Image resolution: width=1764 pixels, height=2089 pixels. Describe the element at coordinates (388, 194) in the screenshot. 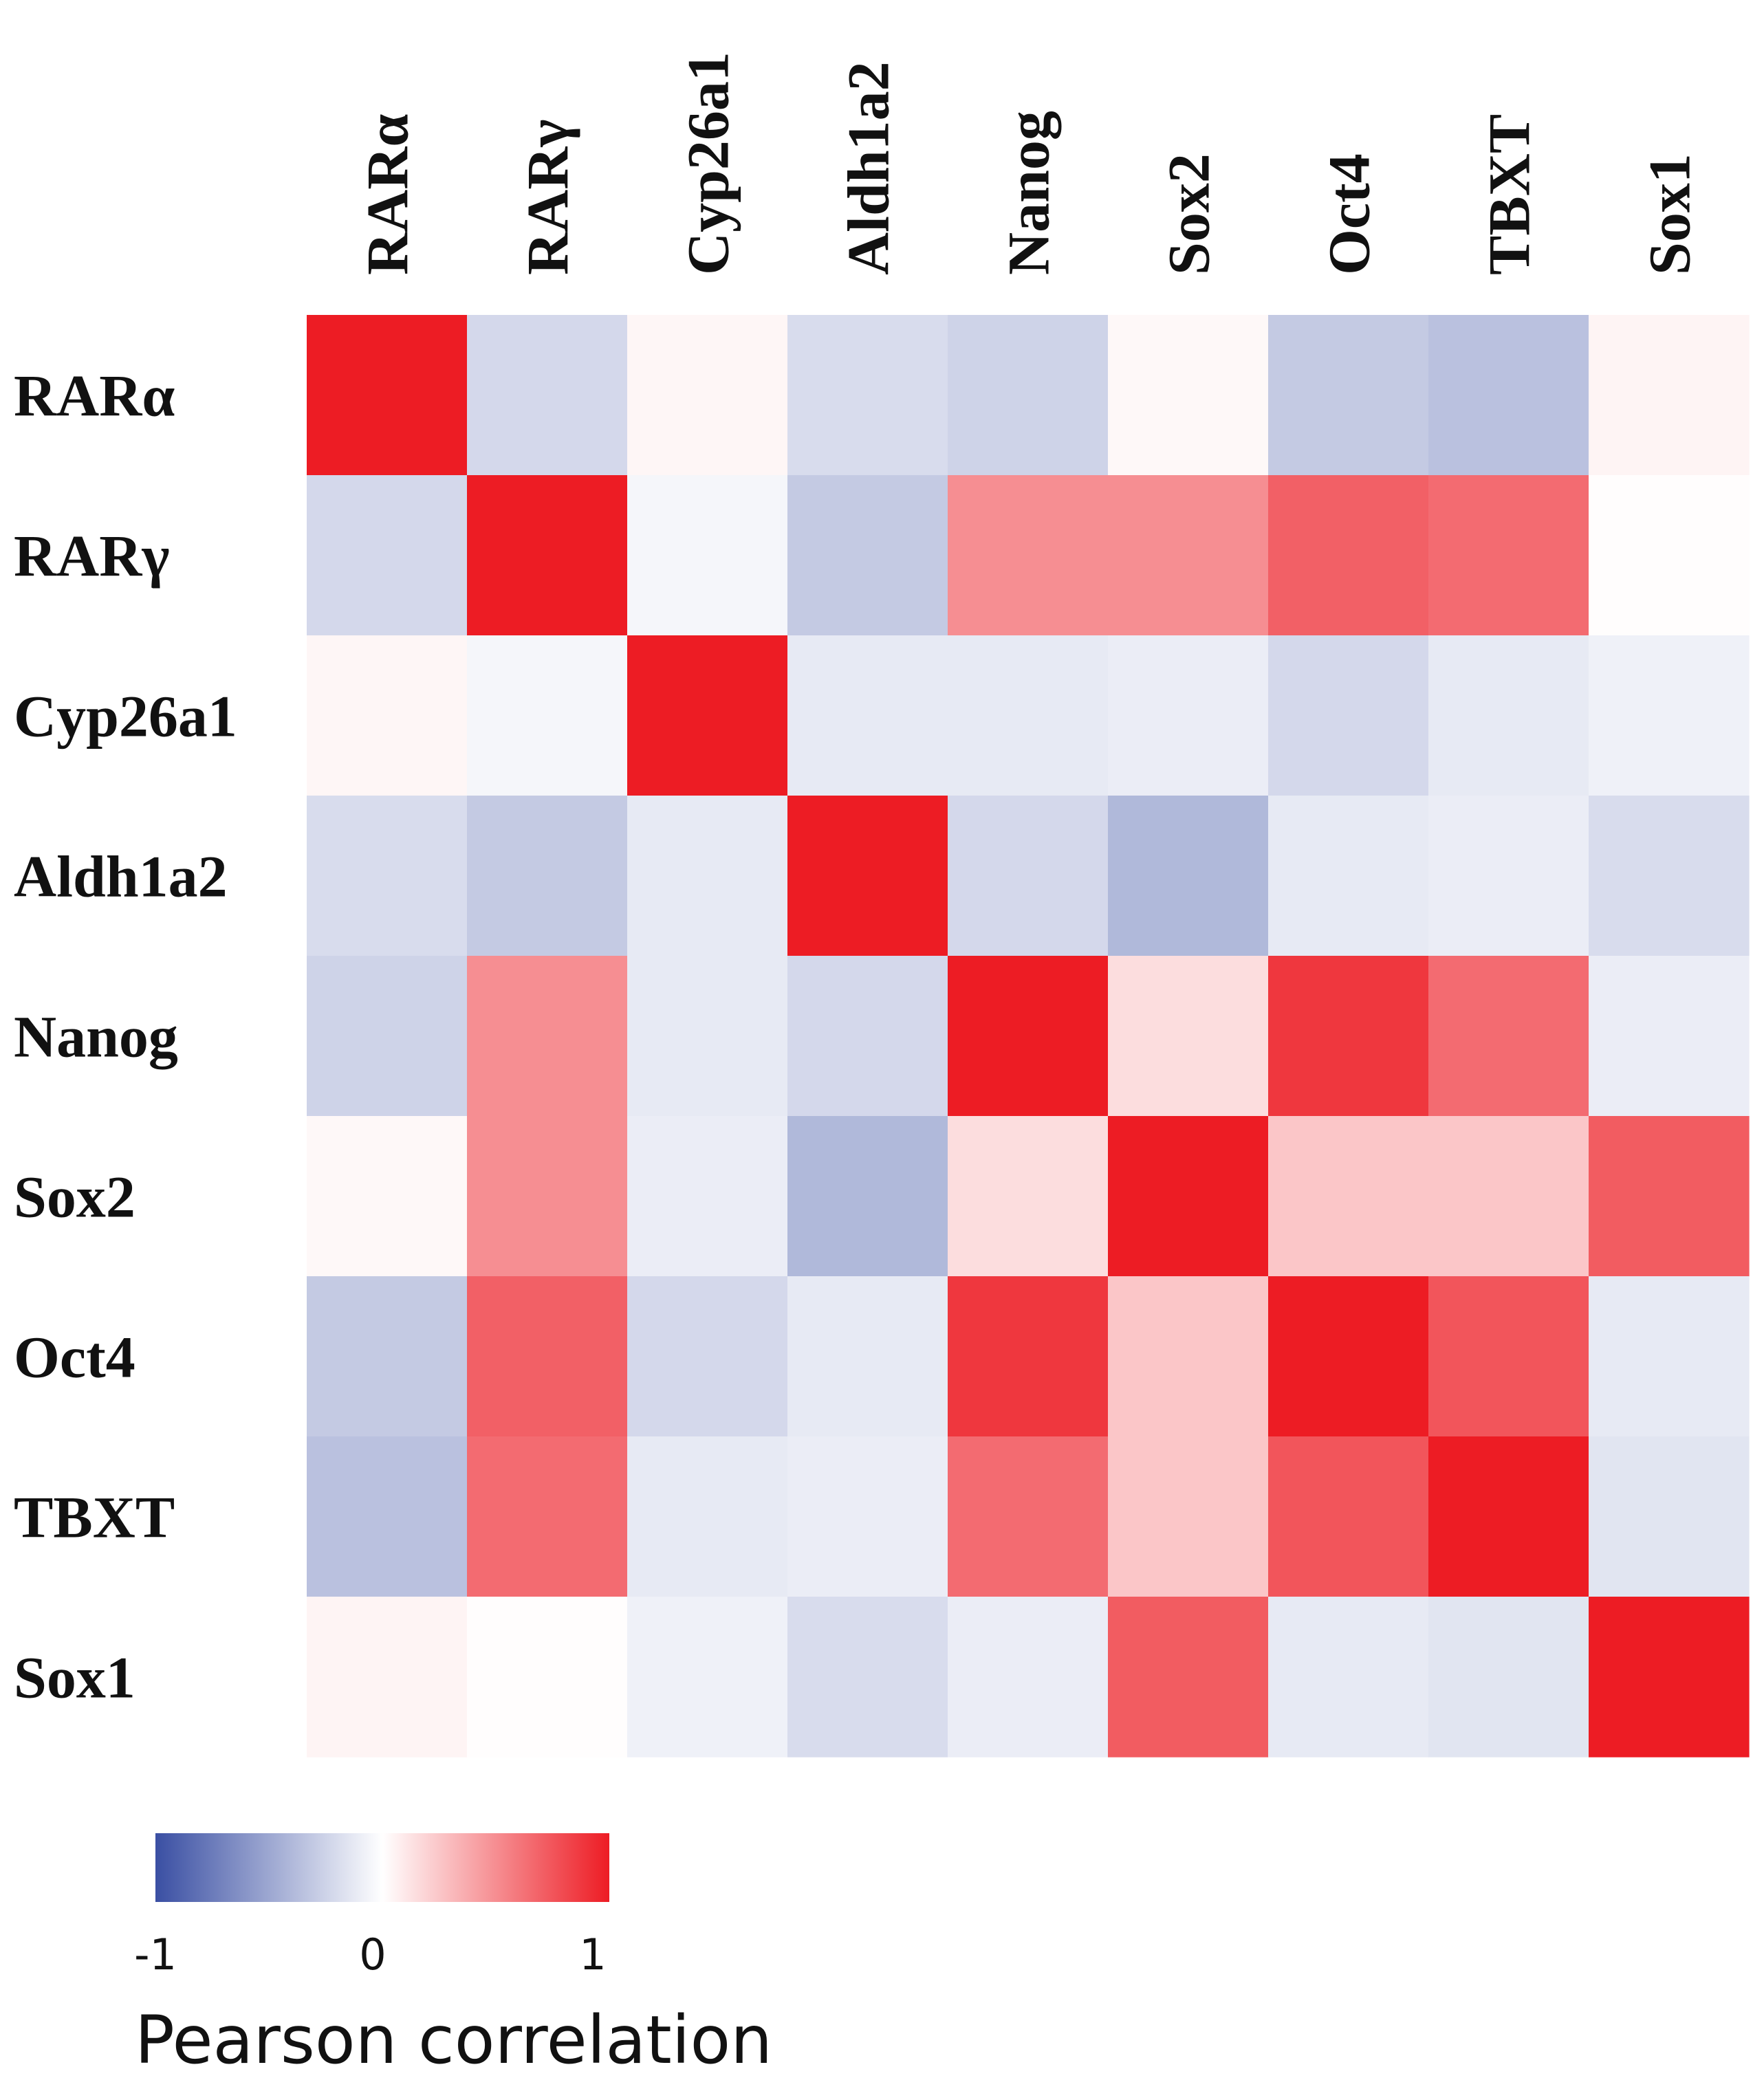

I see `column-label: RARα` at that location.